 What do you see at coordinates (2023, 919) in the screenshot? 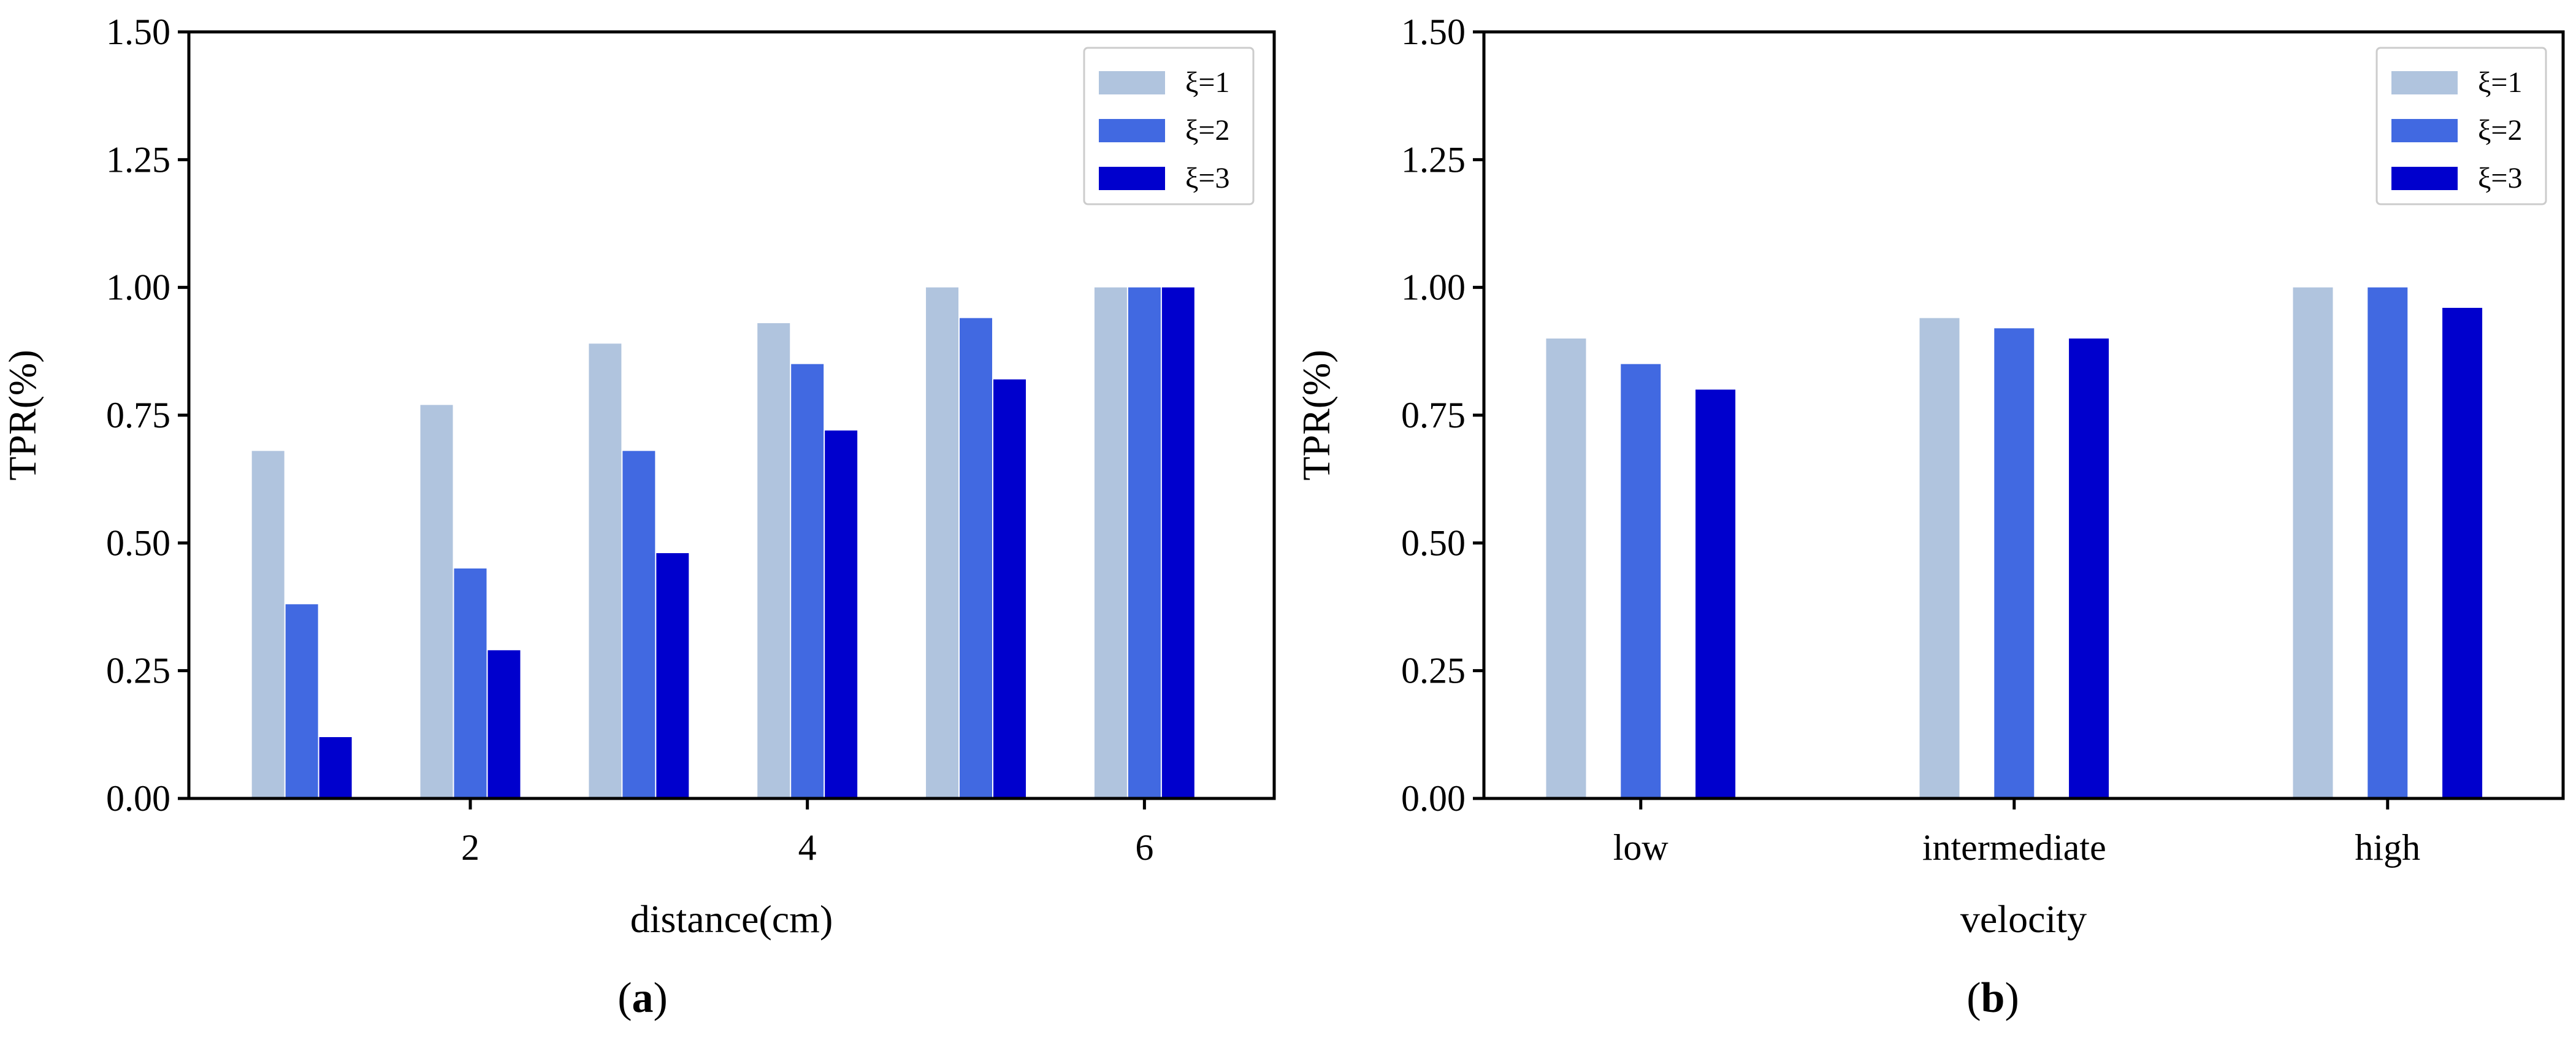
I see `x-axis-label-b: velocity` at bounding box center [2023, 919].